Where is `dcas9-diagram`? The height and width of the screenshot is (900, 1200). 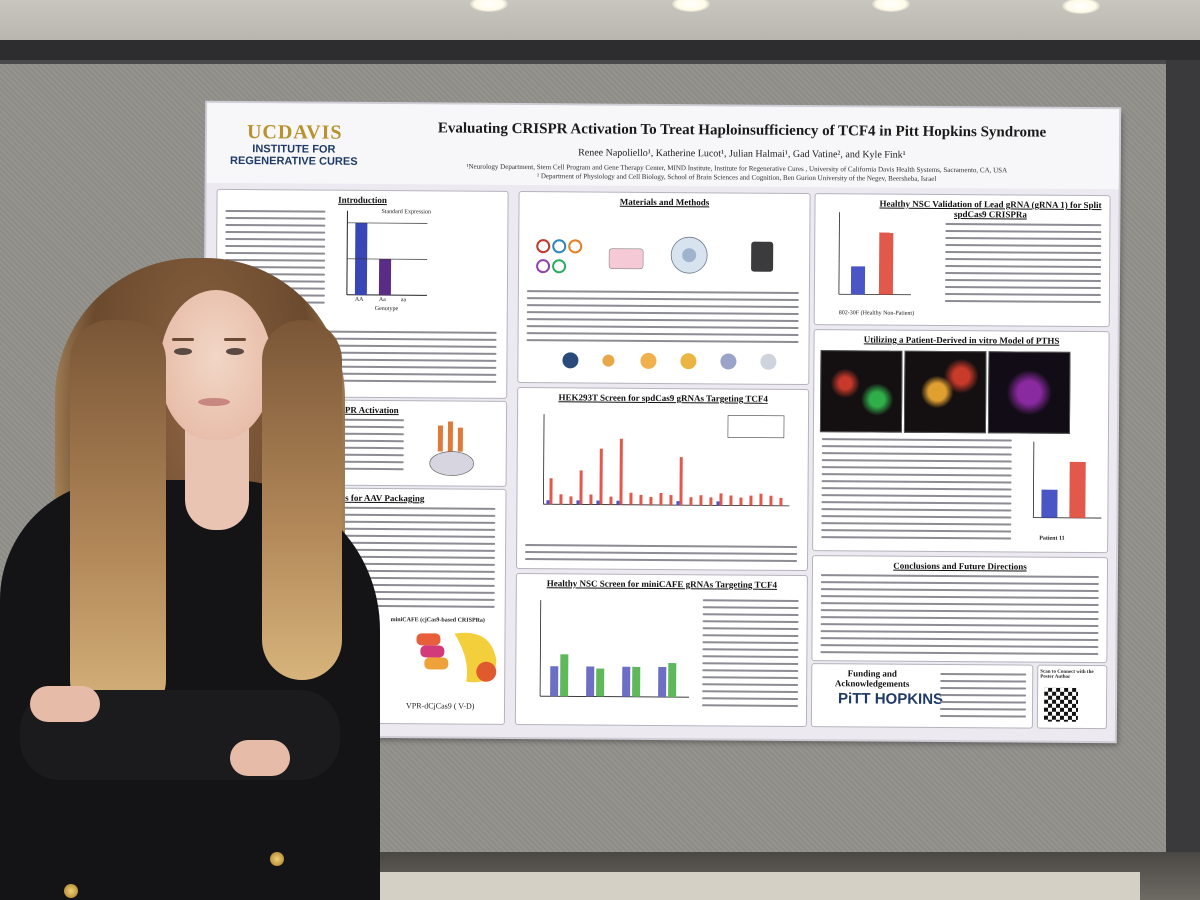
dcas9-diagram is located at coordinates (452, 448).